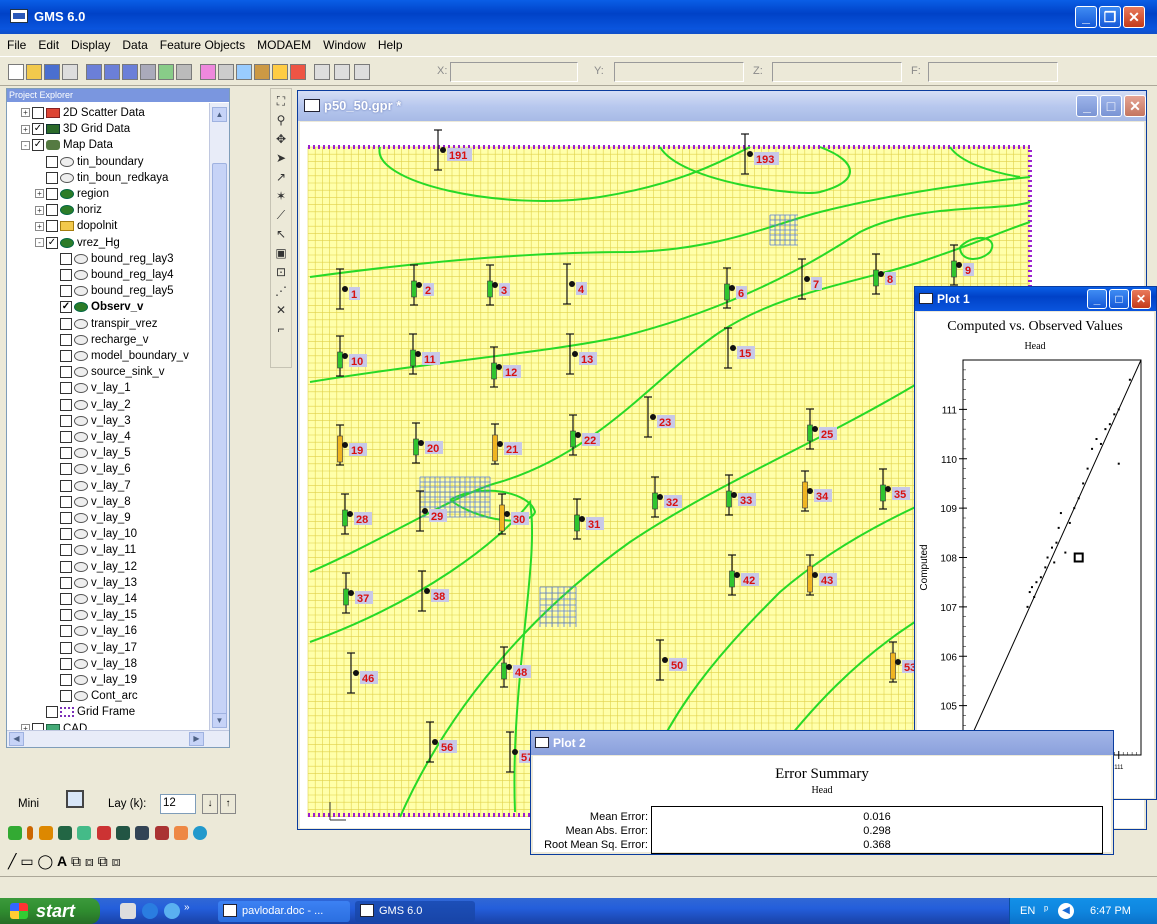 The image size is (1157, 924). I want to click on arrange-tool-icon-2: ⧈, so click(89, 861).